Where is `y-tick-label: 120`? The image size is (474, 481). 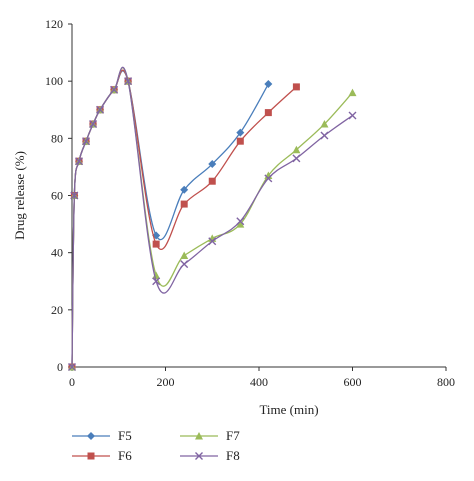
y-tick-label: 120 is located at coordinates (54, 24).